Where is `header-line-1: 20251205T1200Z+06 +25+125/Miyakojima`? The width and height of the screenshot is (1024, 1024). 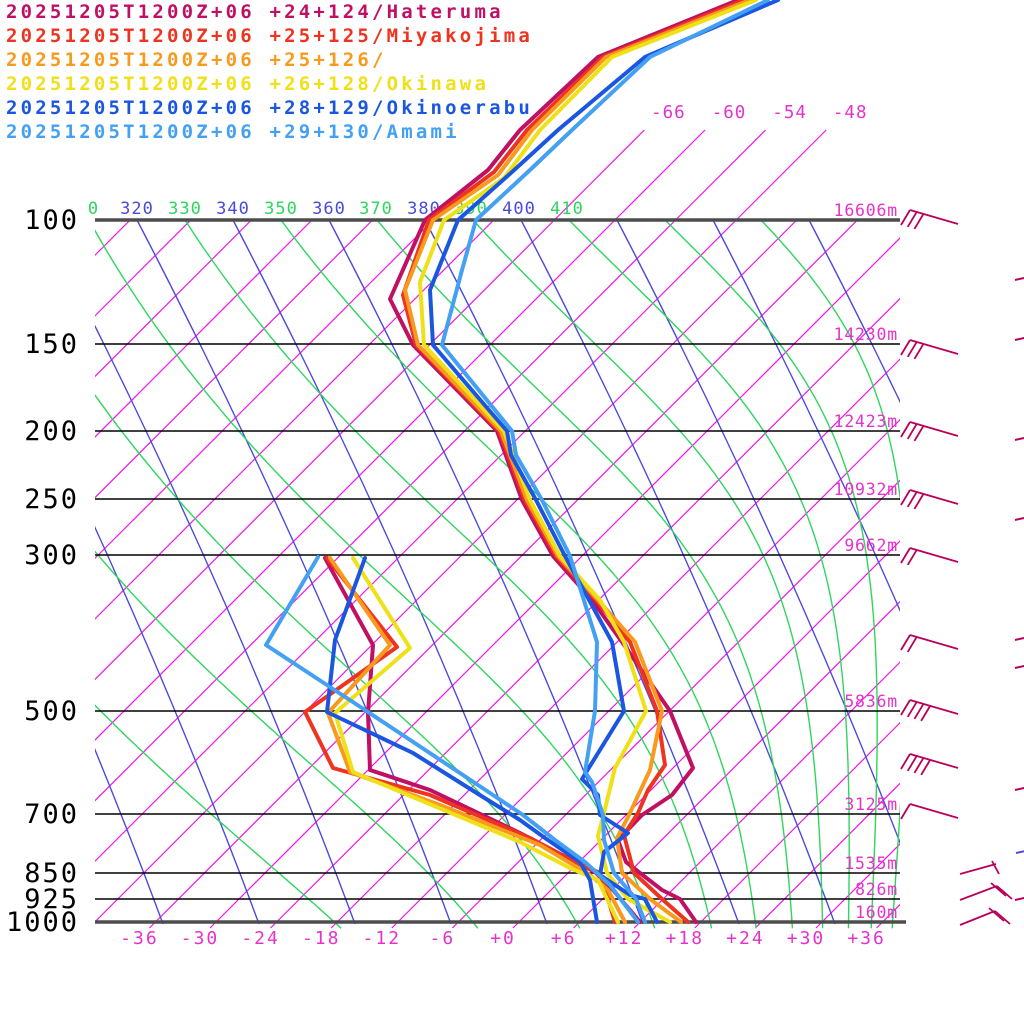
header-line-1: 20251205T1200Z+06 +25+125/Miyakojima is located at coordinates (270, 36).